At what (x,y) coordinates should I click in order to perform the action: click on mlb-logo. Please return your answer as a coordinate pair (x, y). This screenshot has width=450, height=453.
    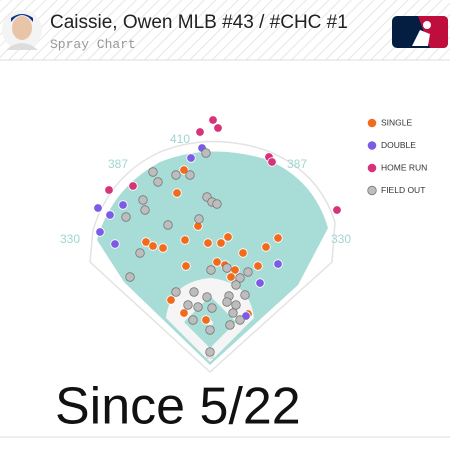
    Looking at the image, I should click on (420, 32).